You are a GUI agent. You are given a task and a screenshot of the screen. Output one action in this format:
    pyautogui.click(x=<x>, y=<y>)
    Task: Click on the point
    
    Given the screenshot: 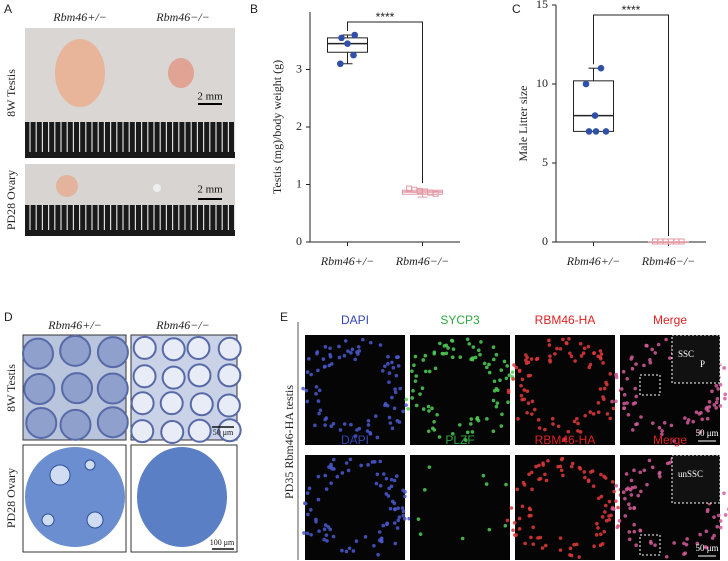 What is the action you would take?
    pyautogui.click(x=435, y=193)
    